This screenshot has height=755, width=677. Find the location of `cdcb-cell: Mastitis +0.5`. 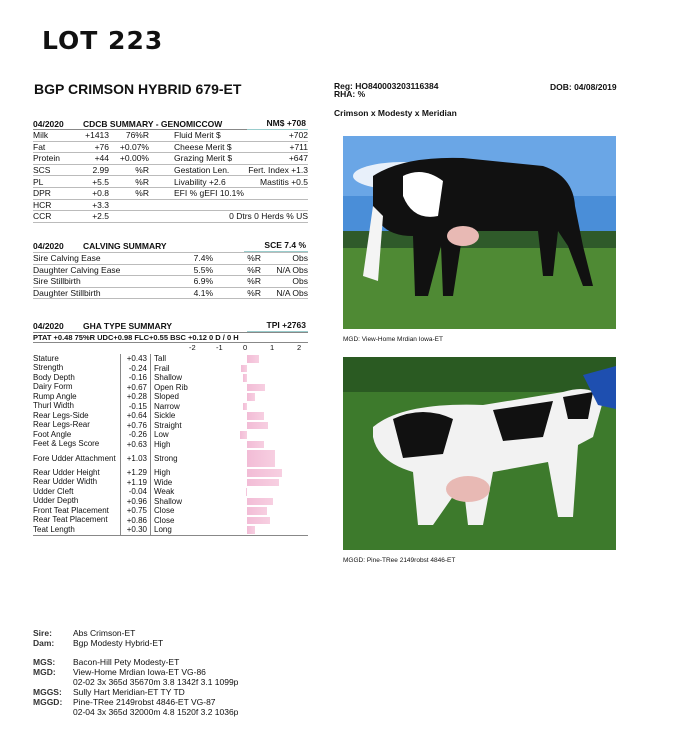

cdcb-cell: Mastitis +0.5 is located at coordinates (284, 181).